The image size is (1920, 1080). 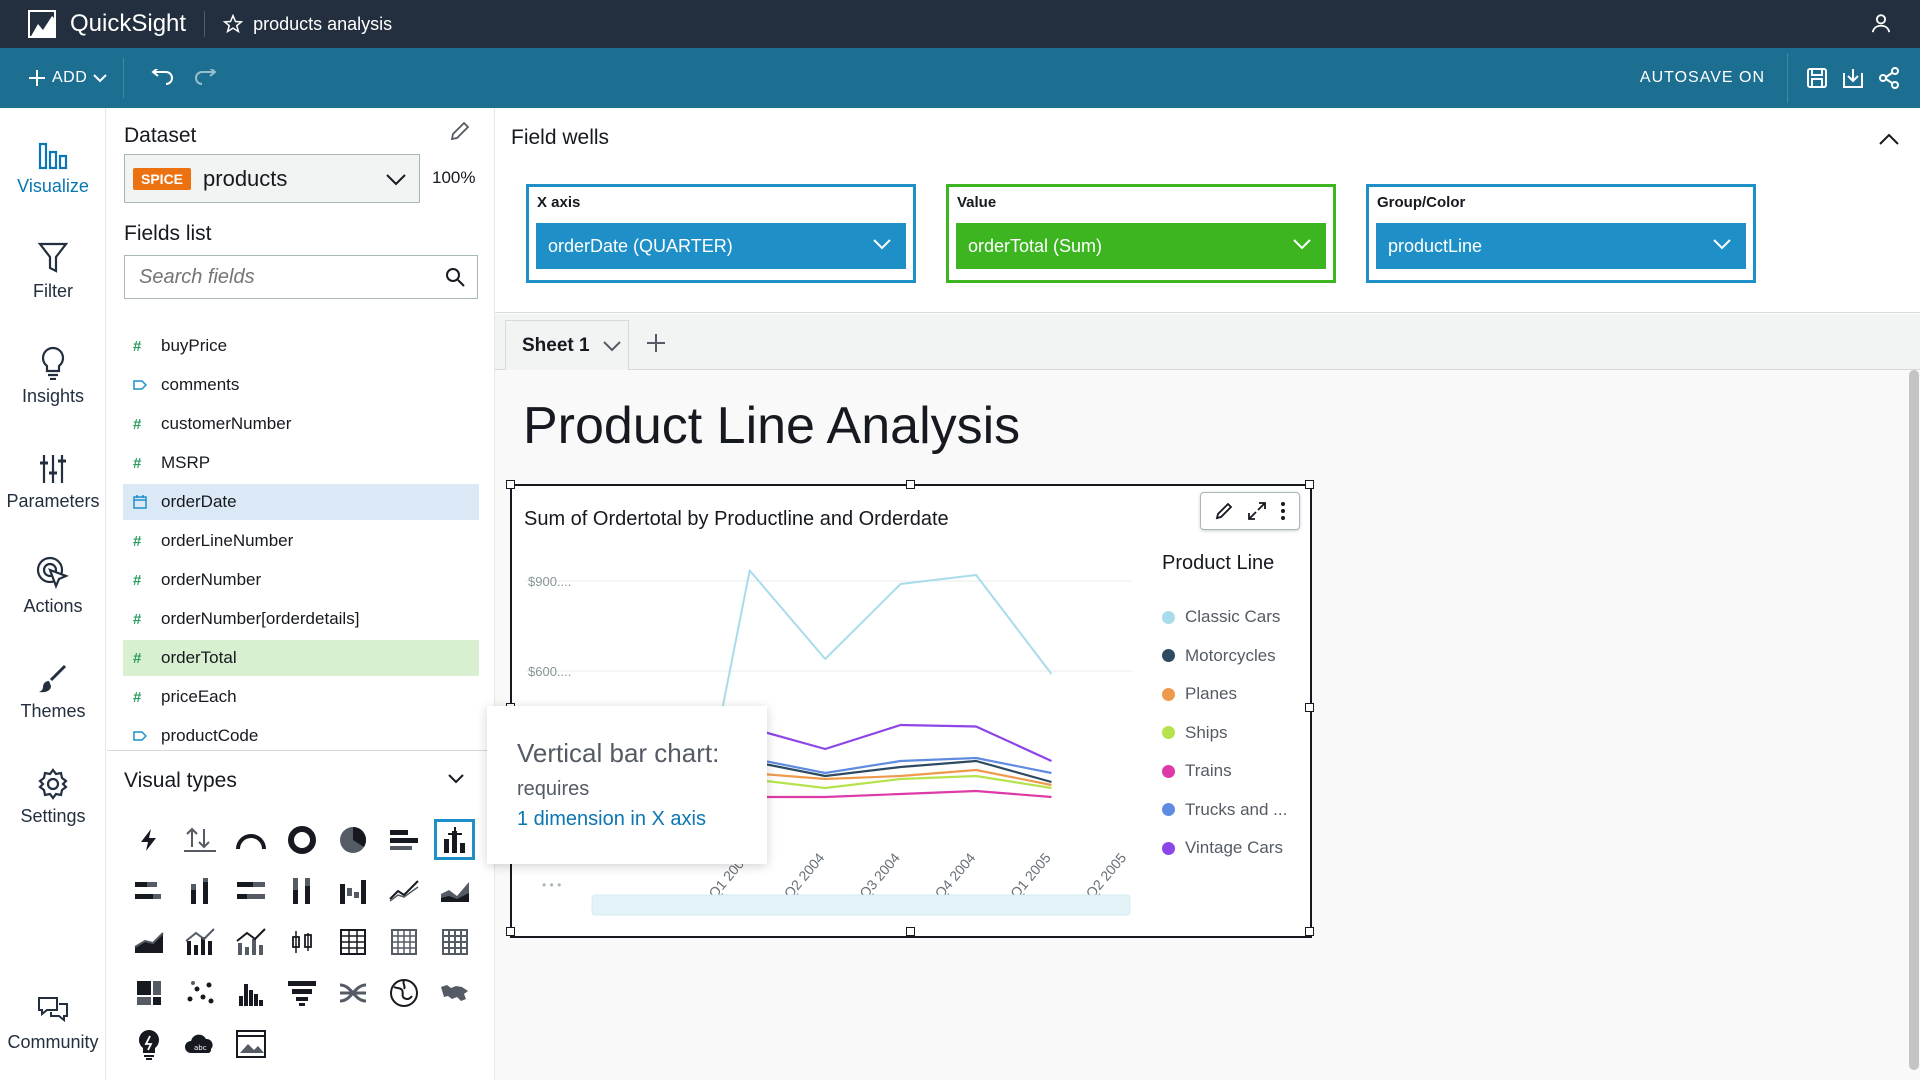 What do you see at coordinates (206, 78) in the screenshot?
I see `redo-button` at bounding box center [206, 78].